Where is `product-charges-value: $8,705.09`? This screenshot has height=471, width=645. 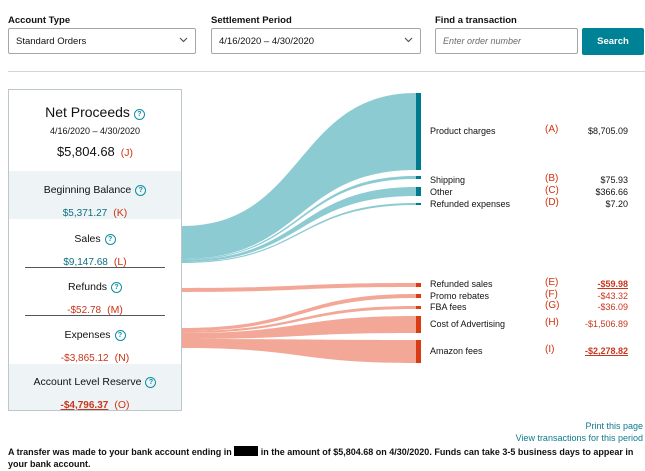
product-charges-value: $8,705.09 is located at coordinates (607, 131).